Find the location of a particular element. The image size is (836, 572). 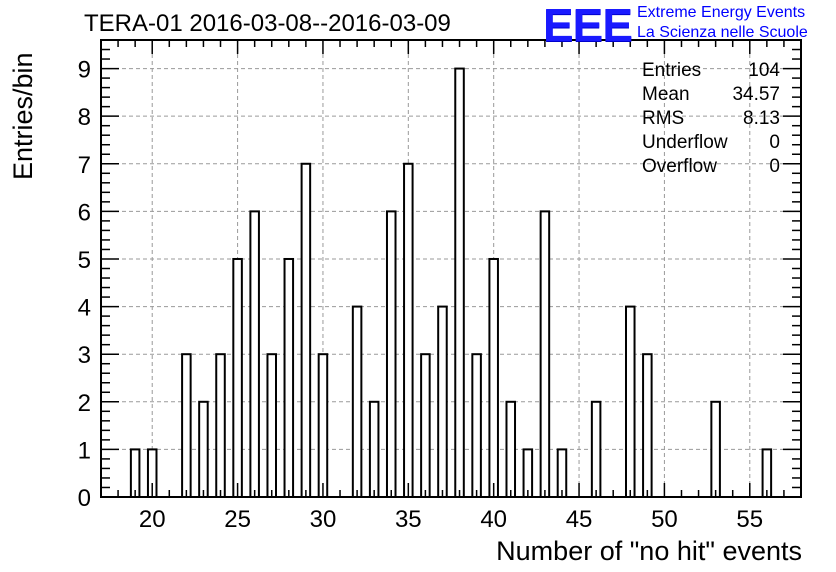

y-tick-label: 8 is located at coordinates (84, 117).